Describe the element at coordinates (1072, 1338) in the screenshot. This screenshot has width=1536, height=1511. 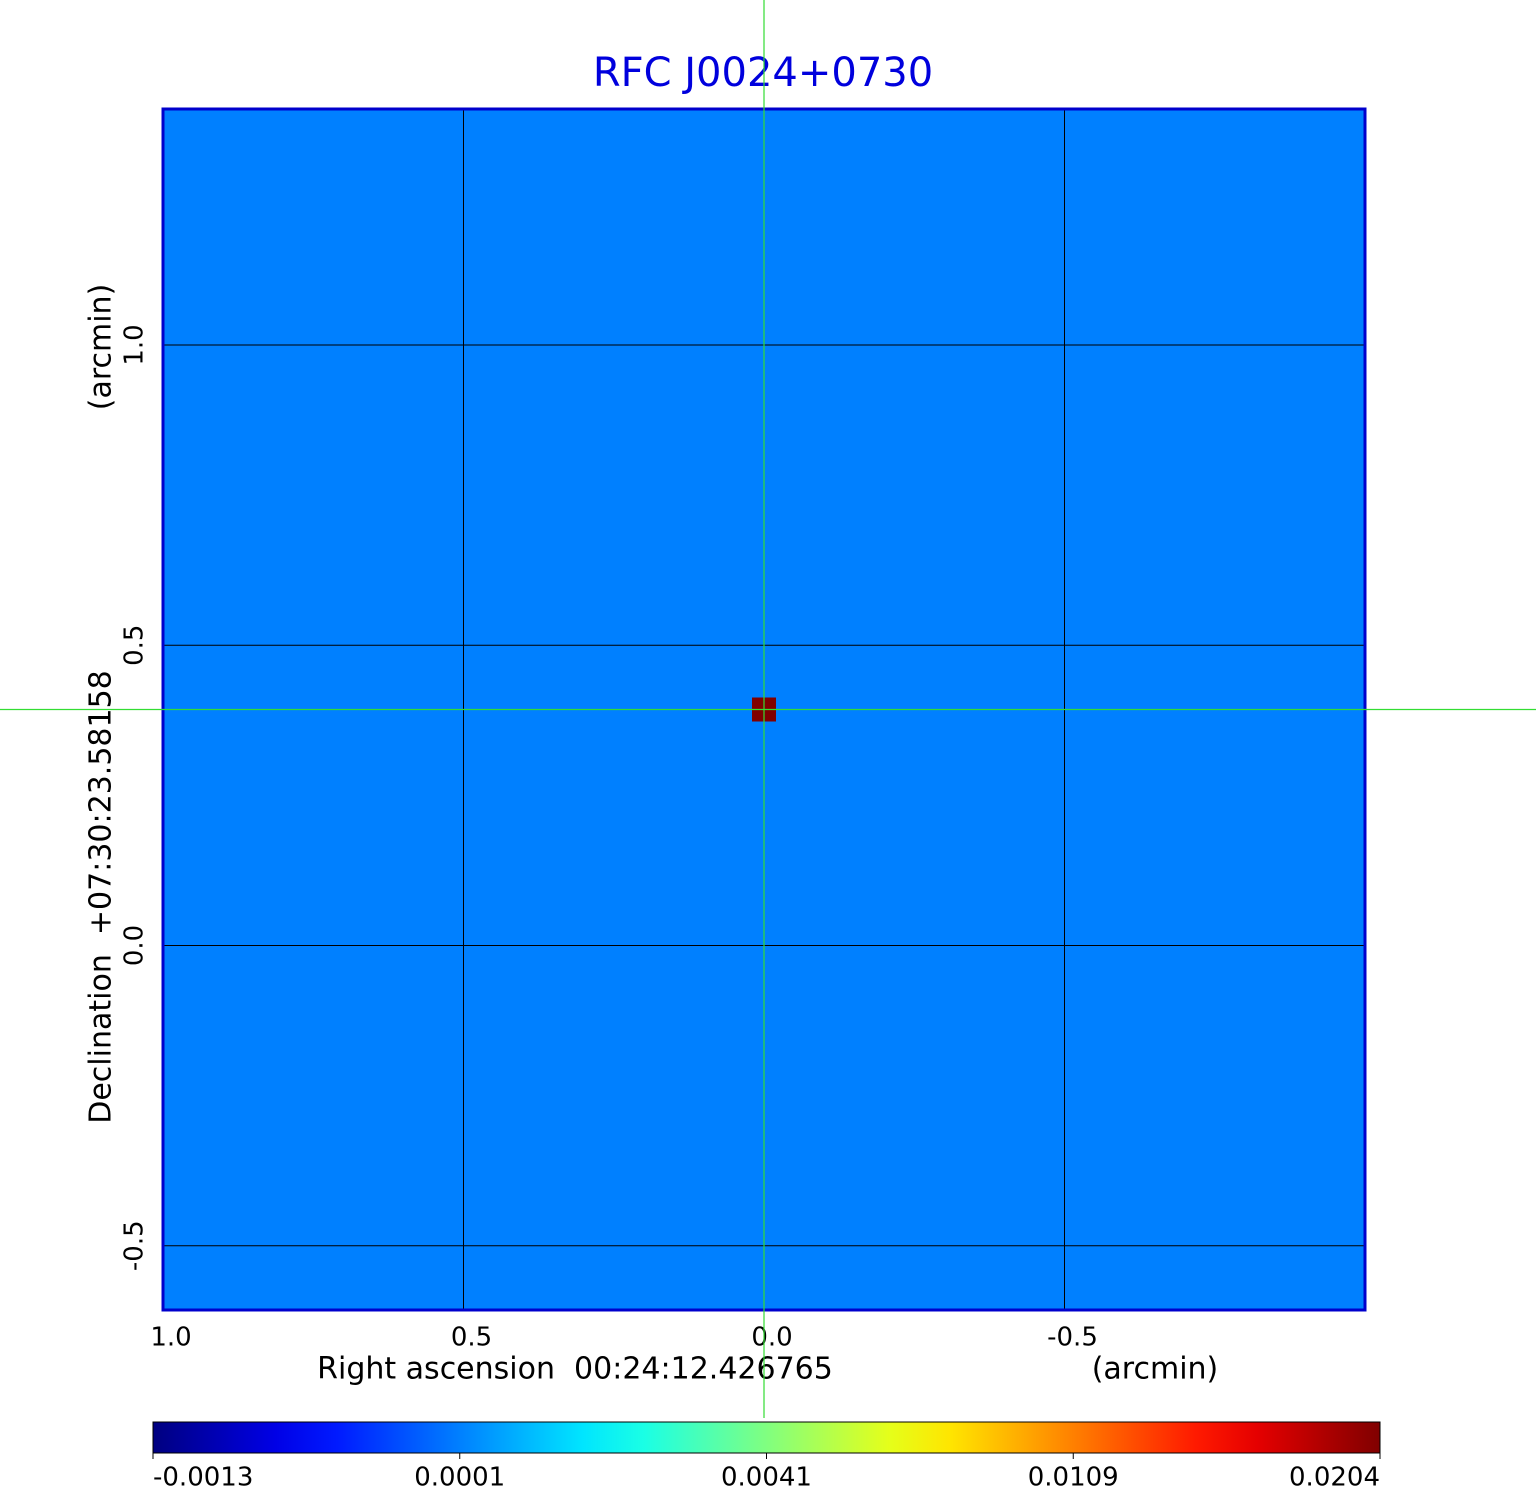
I see `x-tick-label: -0.5` at that location.